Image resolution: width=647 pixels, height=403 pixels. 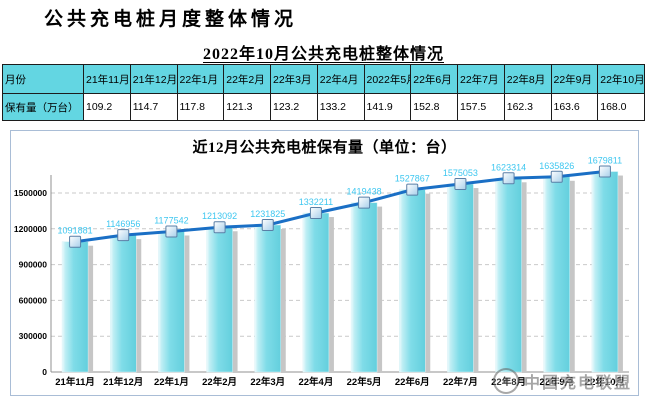 What do you see at coordinates (621, 107) in the screenshot?
I see `table-cell: 168.0` at bounding box center [621, 107].